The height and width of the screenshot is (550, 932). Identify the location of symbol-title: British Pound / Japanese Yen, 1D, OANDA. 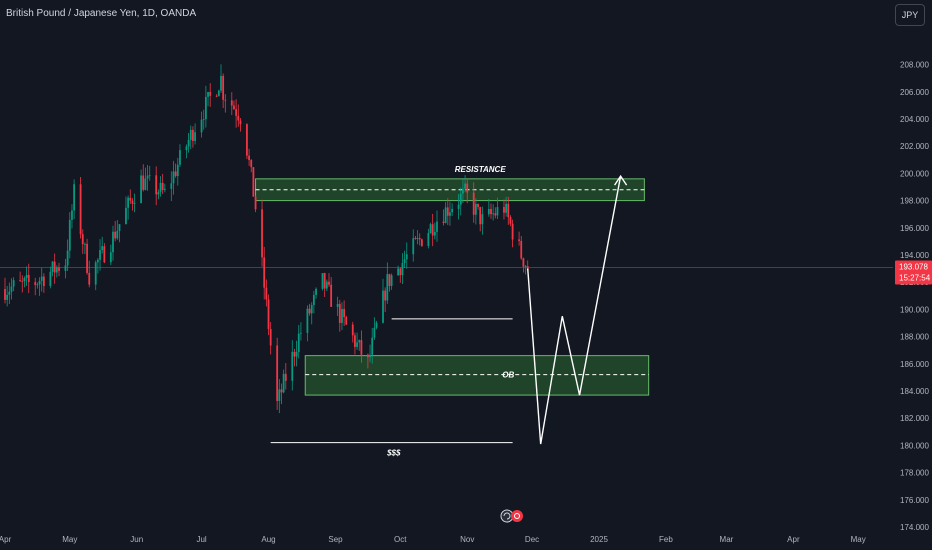
(101, 13).